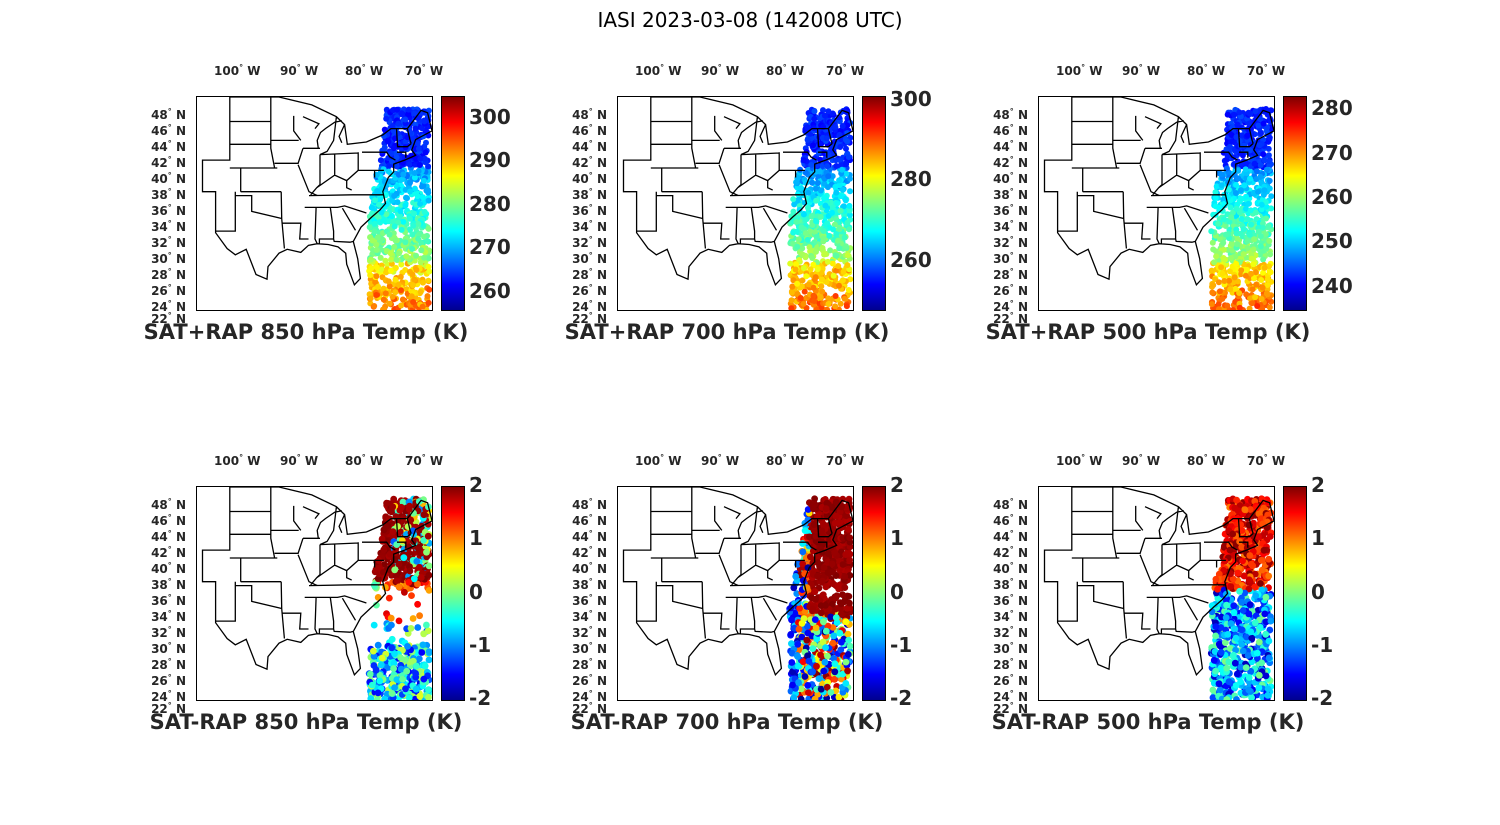 This screenshot has height=825, width=1500. I want to click on lon-value: 100, so click(227, 461).